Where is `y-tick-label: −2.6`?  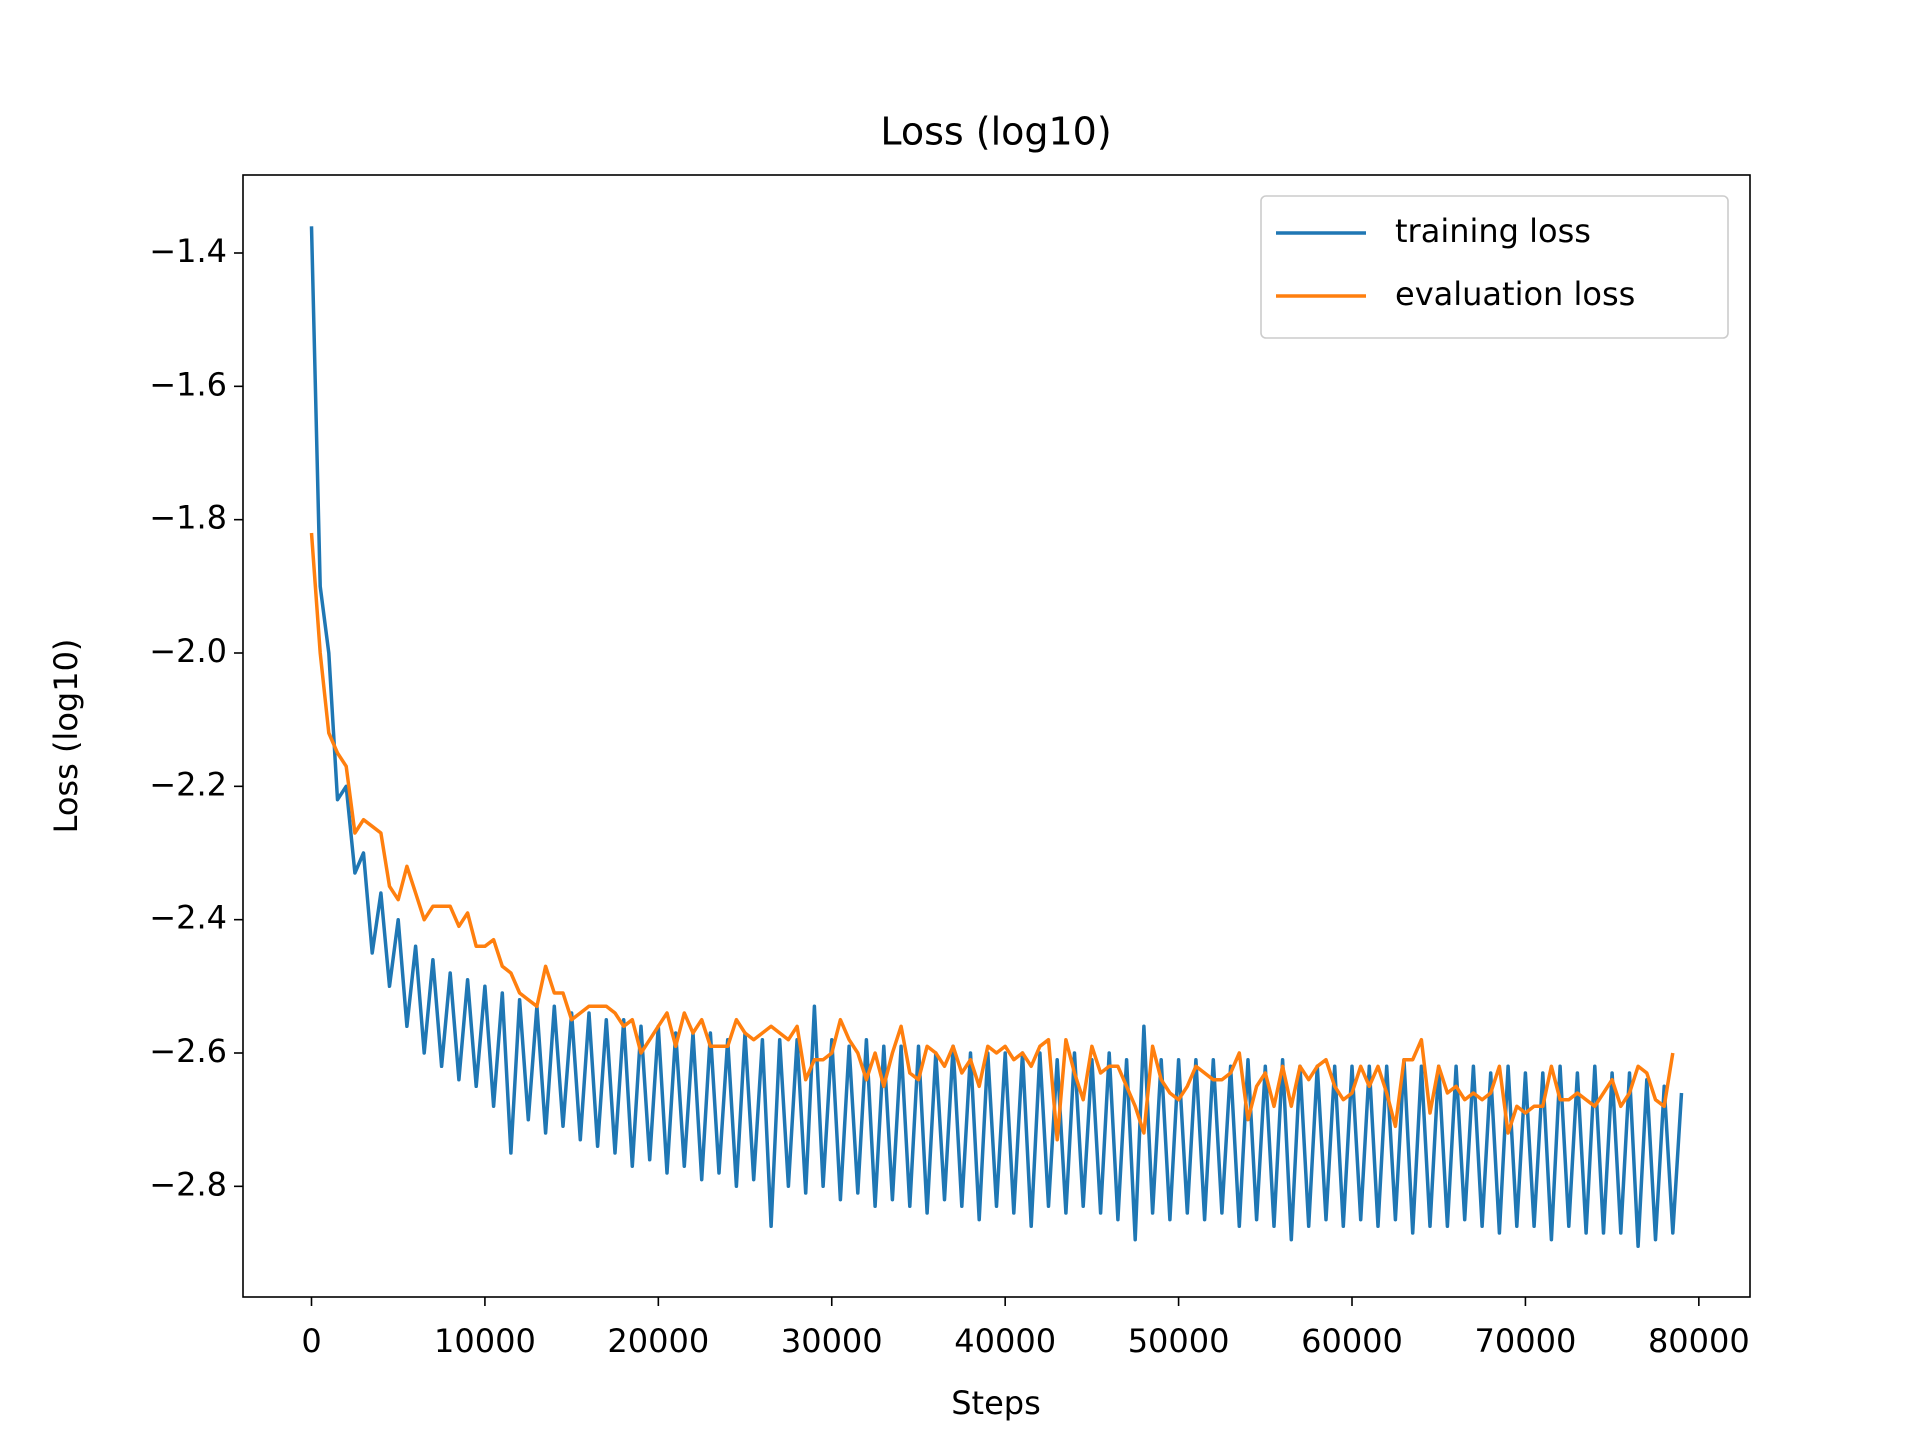 y-tick-label: −2.6 is located at coordinates (188, 1051).